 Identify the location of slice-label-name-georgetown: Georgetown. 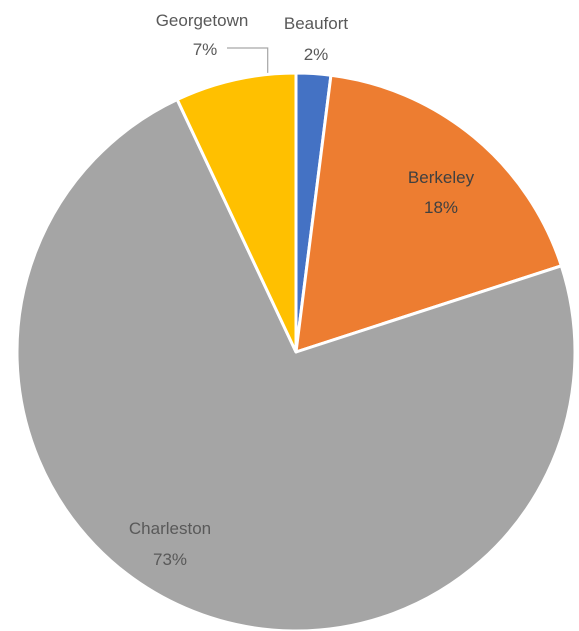
(202, 20).